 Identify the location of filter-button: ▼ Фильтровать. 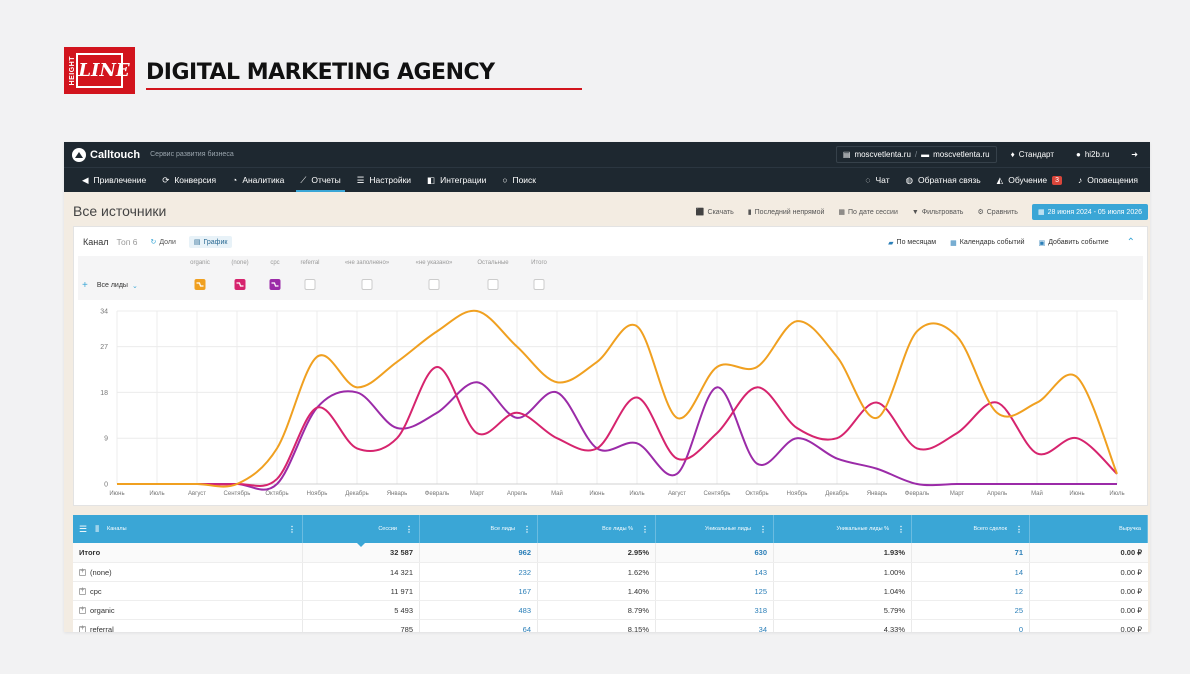
(938, 212).